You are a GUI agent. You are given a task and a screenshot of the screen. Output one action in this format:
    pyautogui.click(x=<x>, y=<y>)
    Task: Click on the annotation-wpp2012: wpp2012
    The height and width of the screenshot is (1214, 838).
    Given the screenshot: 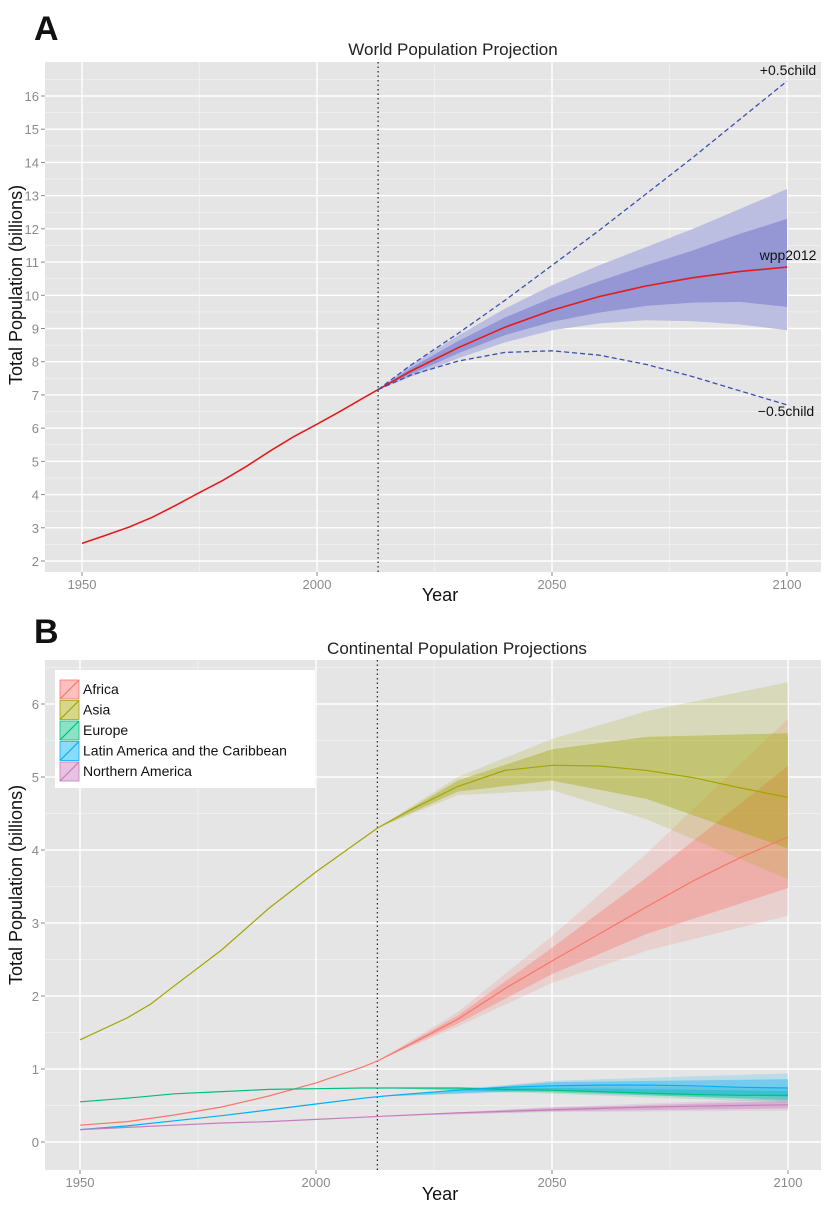 What is the action you would take?
    pyautogui.click(x=788, y=255)
    